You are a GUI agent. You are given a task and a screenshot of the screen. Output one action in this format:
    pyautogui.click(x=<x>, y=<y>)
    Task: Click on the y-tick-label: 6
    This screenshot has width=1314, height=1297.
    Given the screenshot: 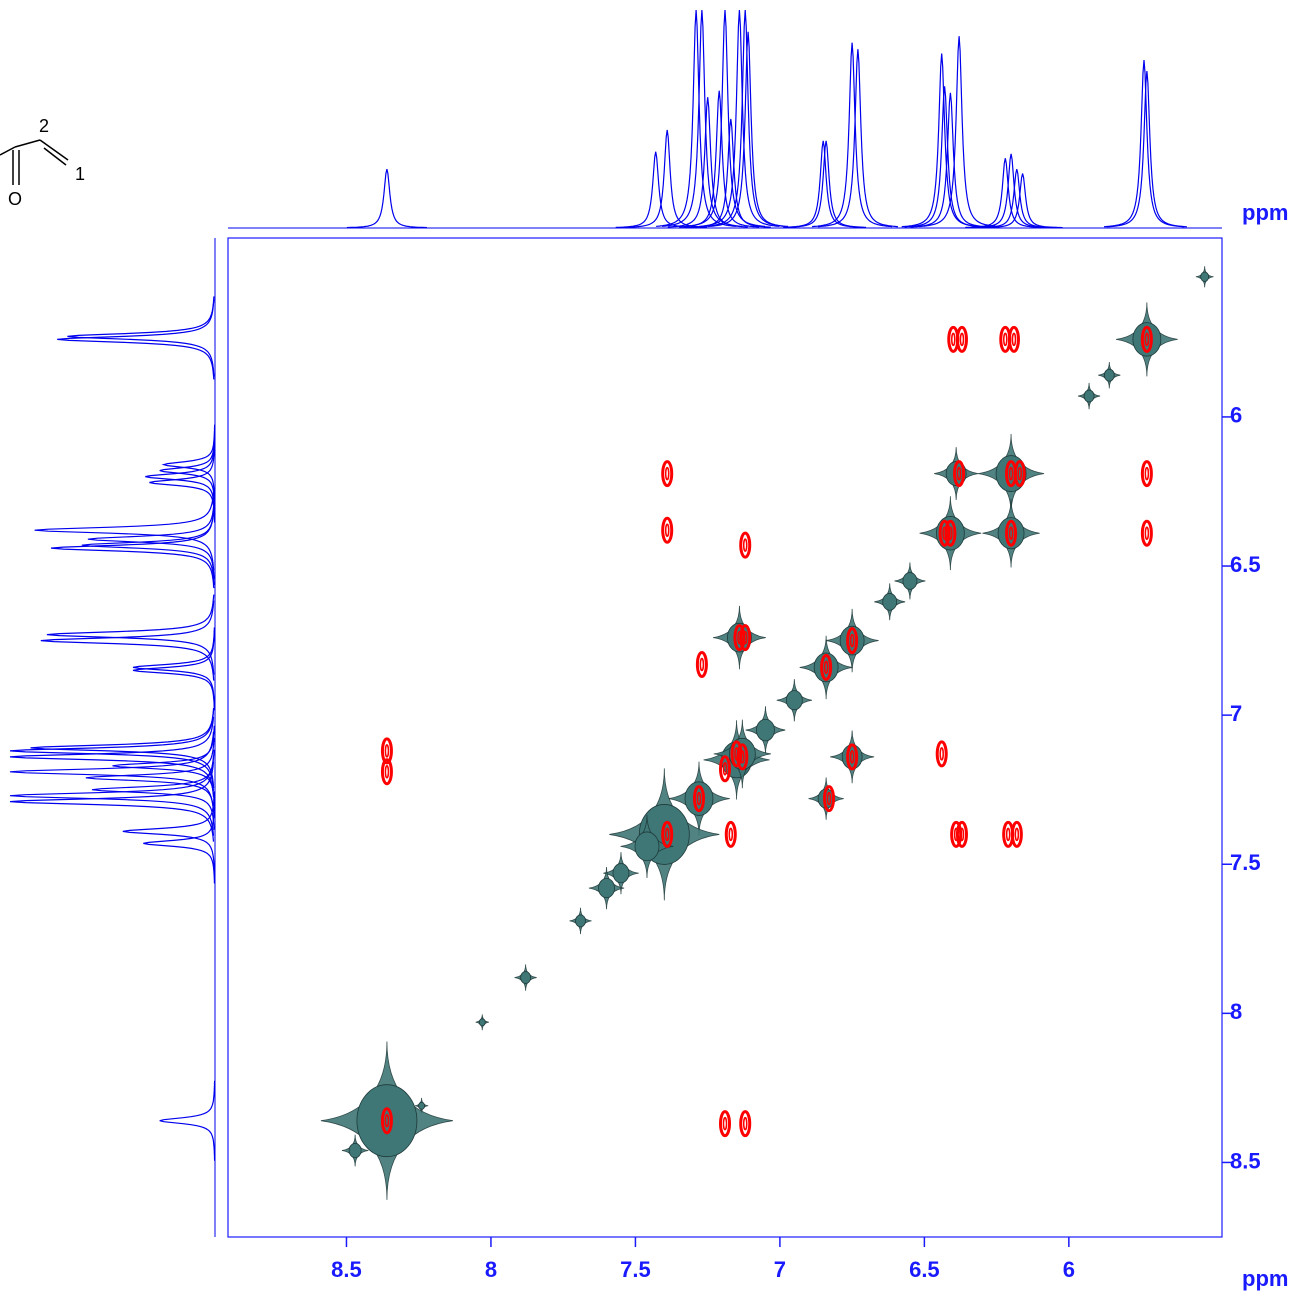 What is the action you would take?
    pyautogui.click(x=1236, y=415)
    